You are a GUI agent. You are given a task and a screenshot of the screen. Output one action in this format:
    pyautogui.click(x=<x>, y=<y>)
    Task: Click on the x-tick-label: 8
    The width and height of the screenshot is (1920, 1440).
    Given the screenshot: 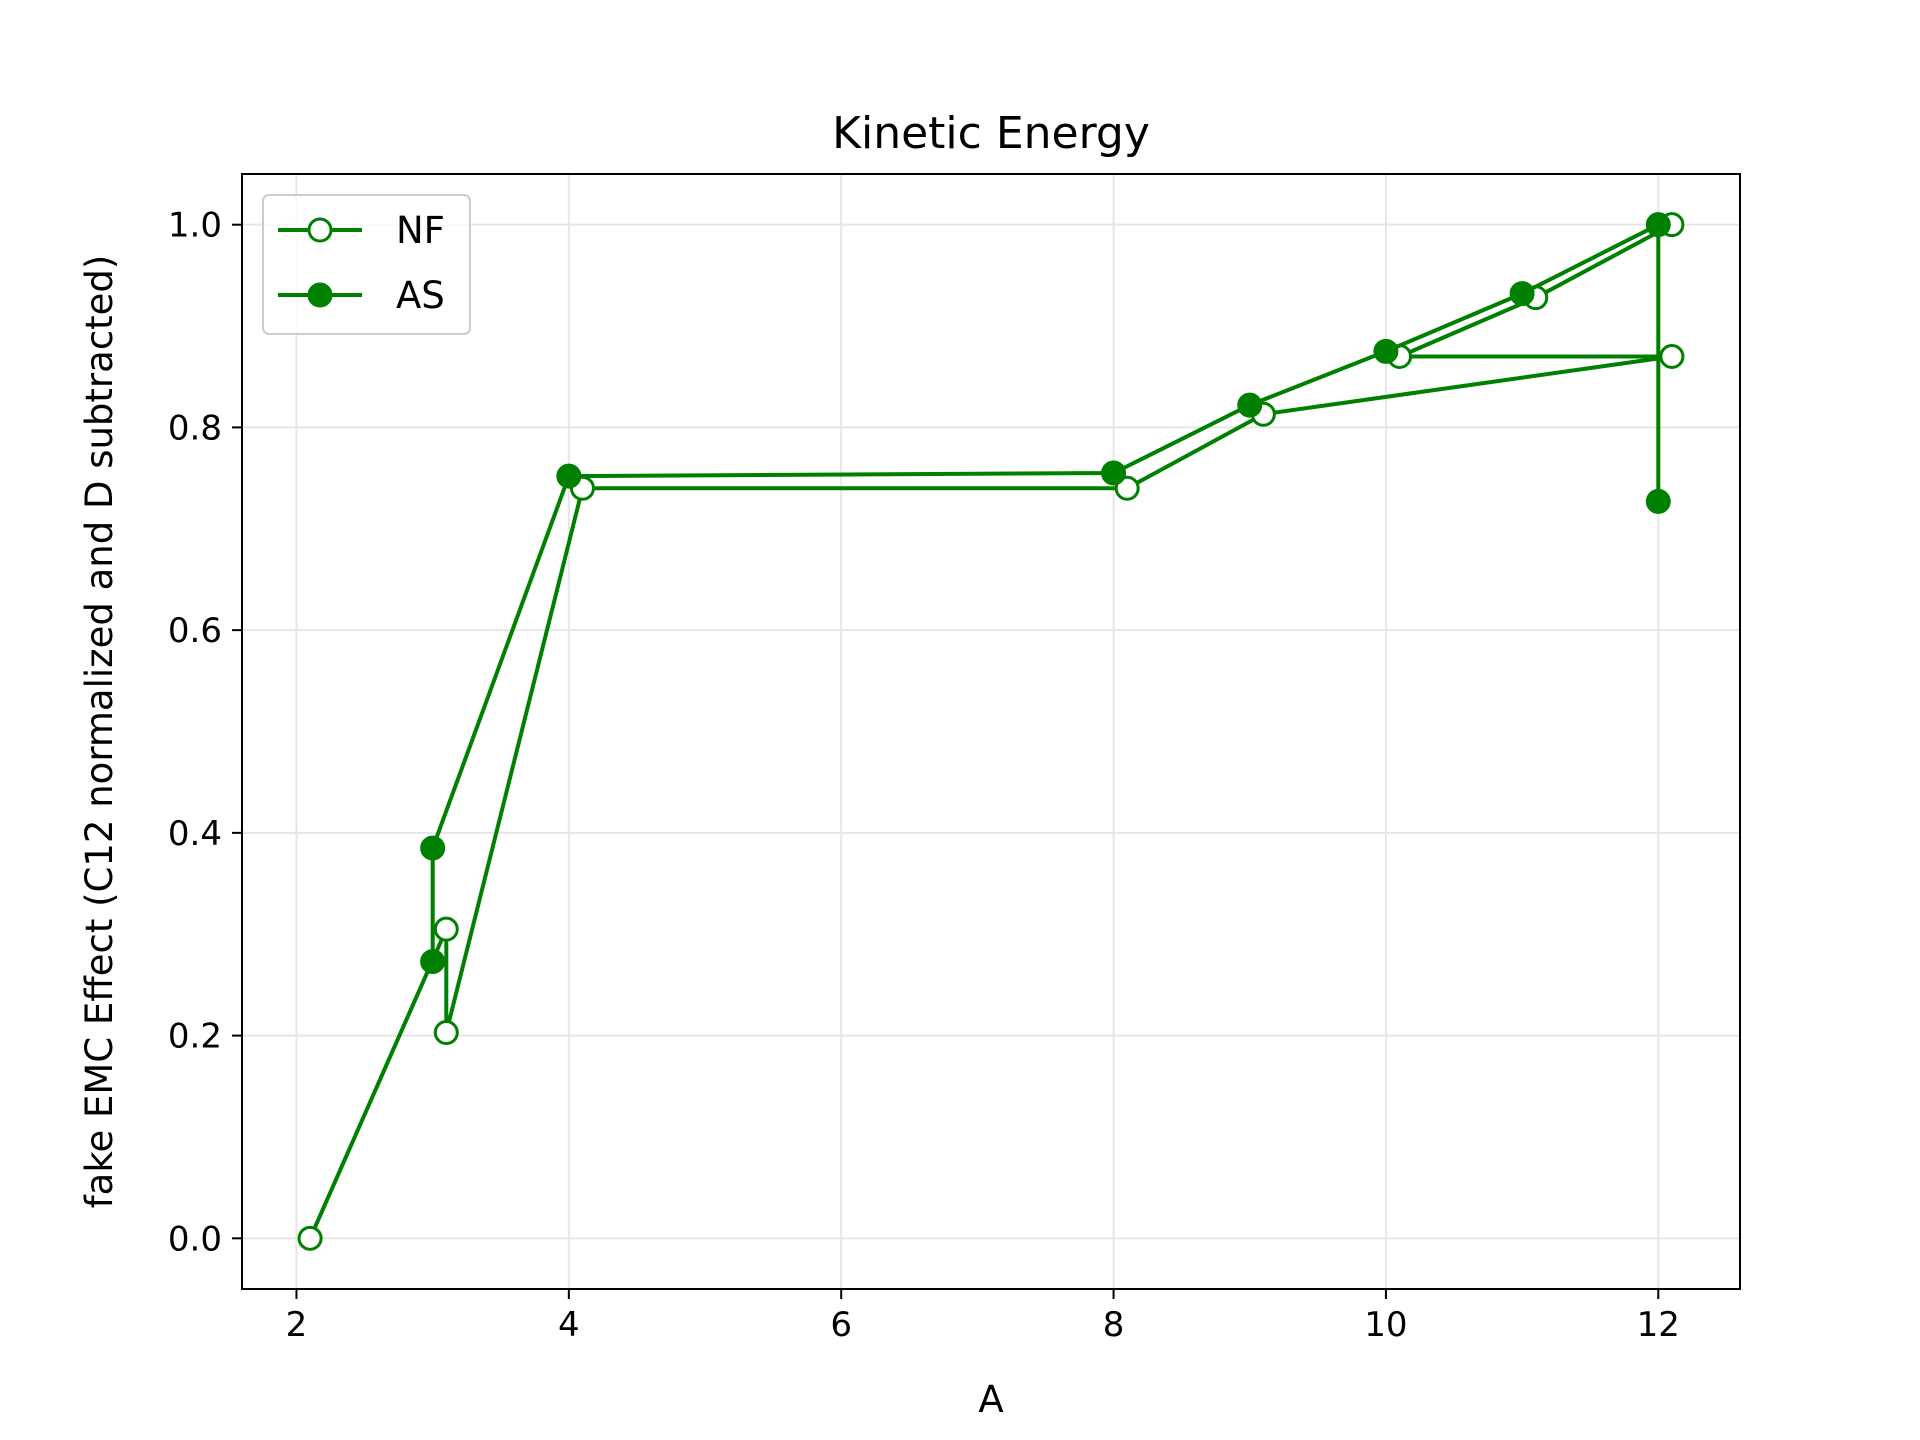 What is the action you would take?
    pyautogui.click(x=1114, y=1325)
    